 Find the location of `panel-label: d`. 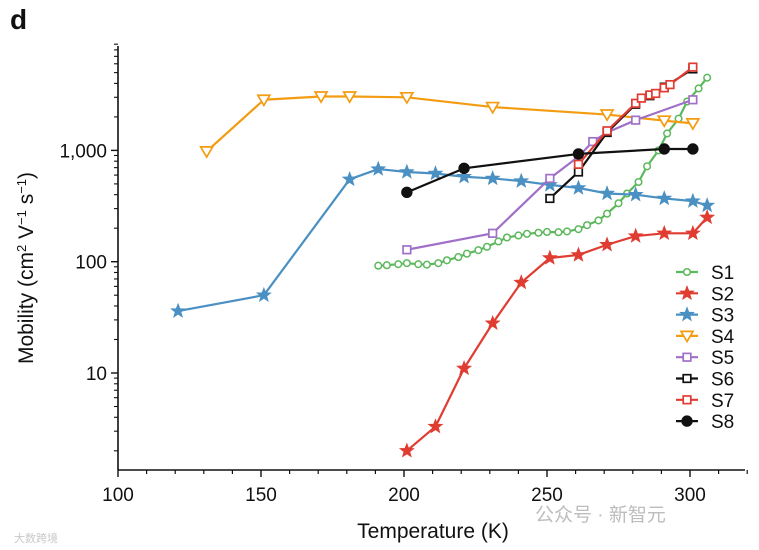

panel-label: d is located at coordinates (19, 19).